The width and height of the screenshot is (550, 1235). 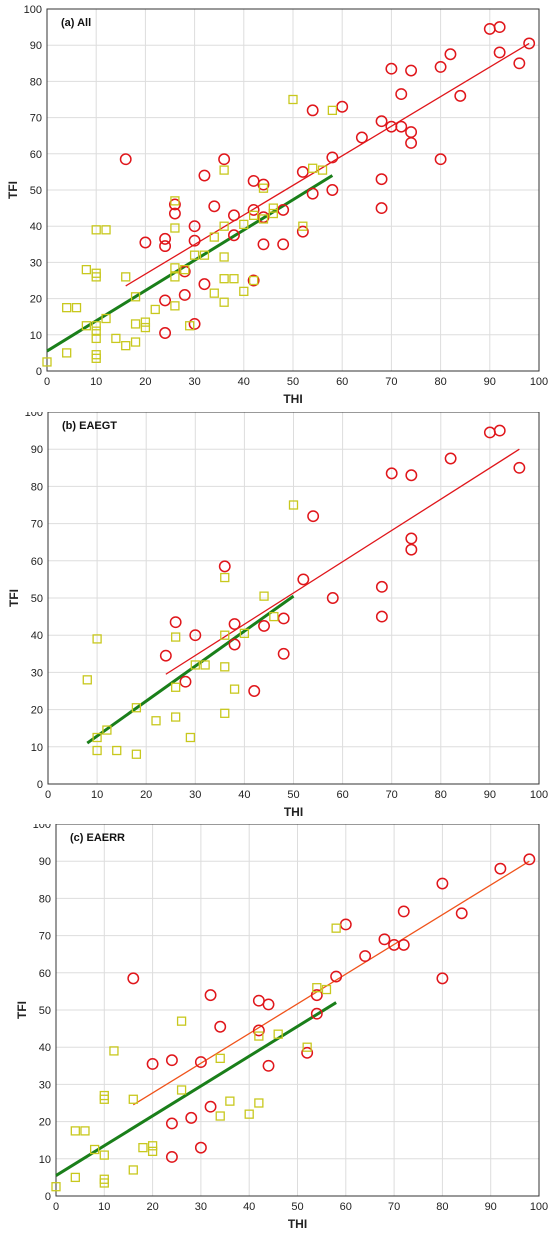 I want to click on x-tick-label: 20, so click(x=145, y=382).